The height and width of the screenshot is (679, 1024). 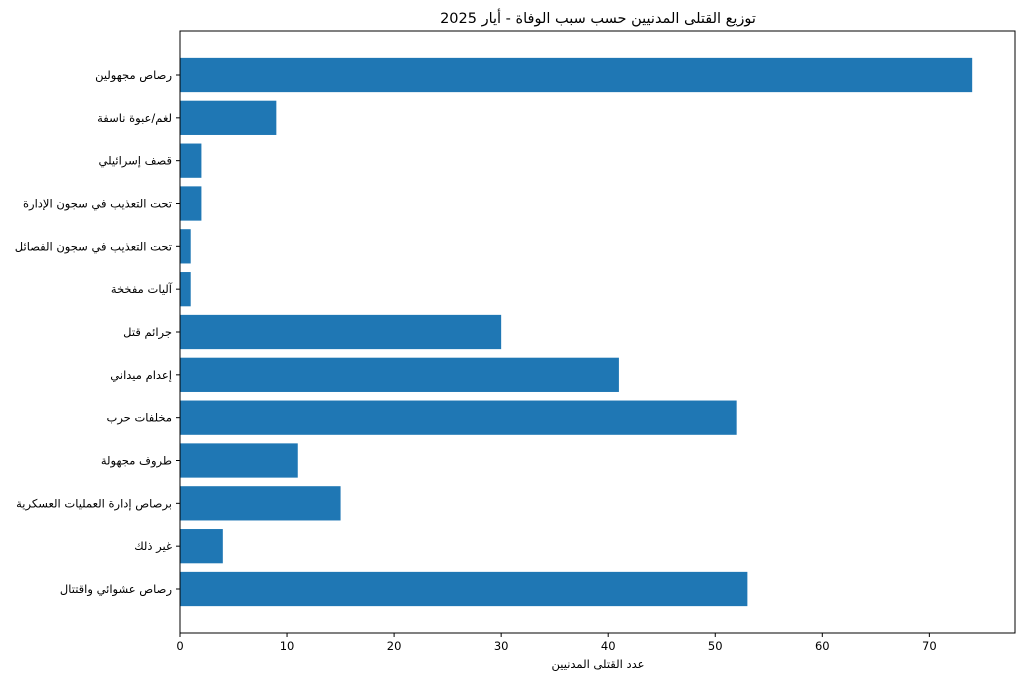 I want to click on y-tick-label: تحت التعذيب في سجون الإدارة, so click(x=97, y=204).